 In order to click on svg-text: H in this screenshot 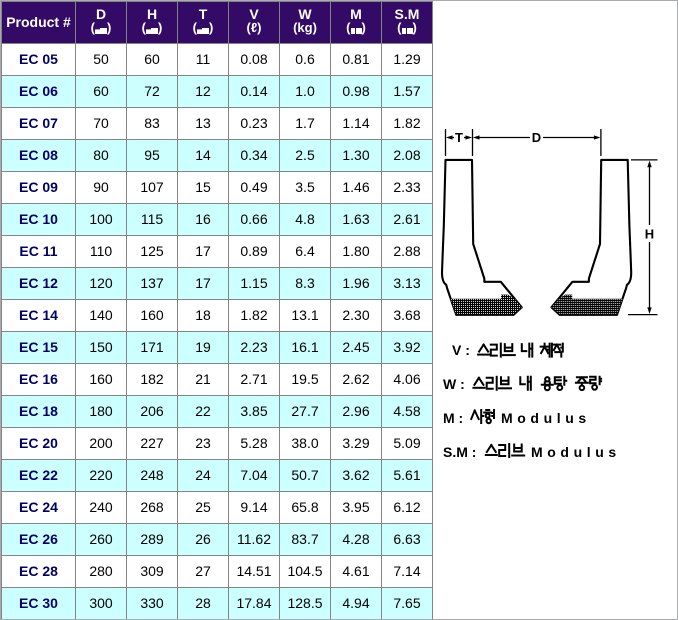, I will do `click(649, 234)`.